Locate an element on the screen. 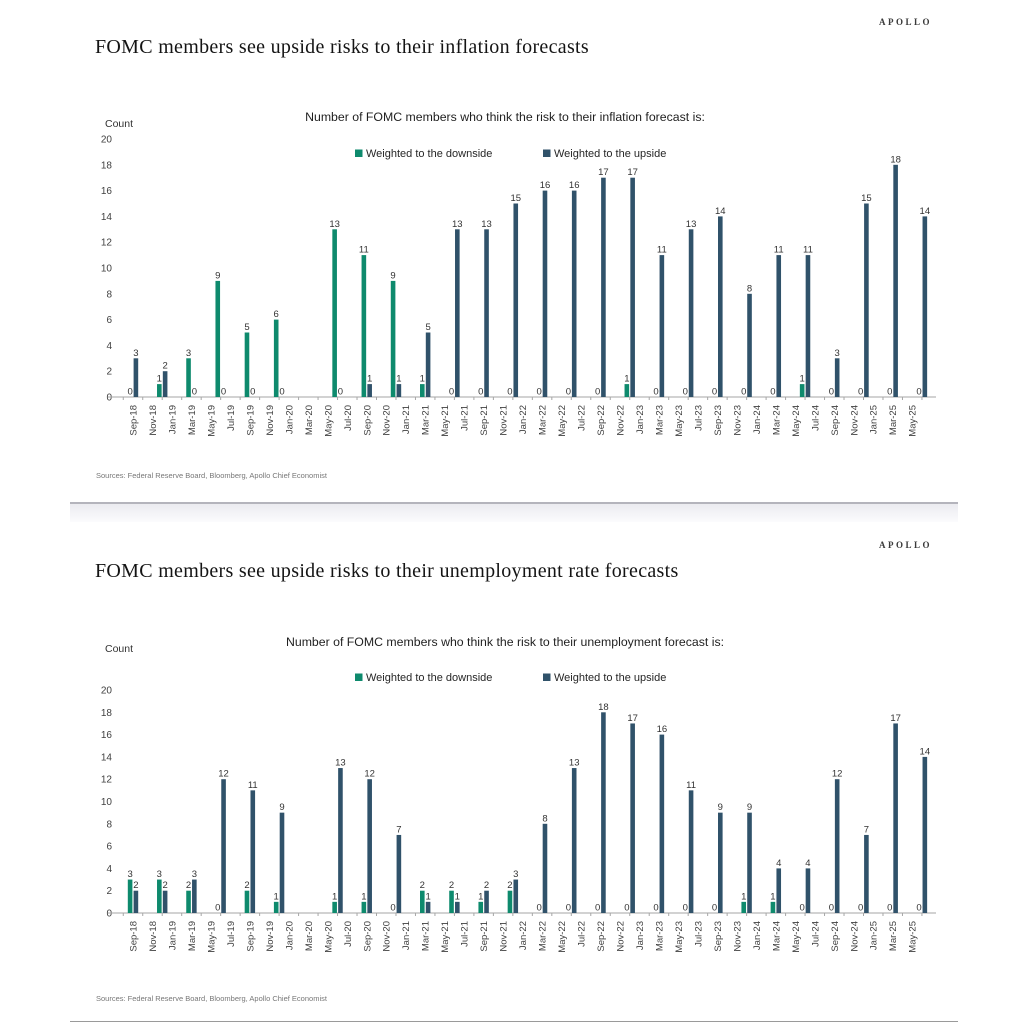 This screenshot has height=1024, width=1024. bar-value-label-downside: 9 is located at coordinates (217, 275).